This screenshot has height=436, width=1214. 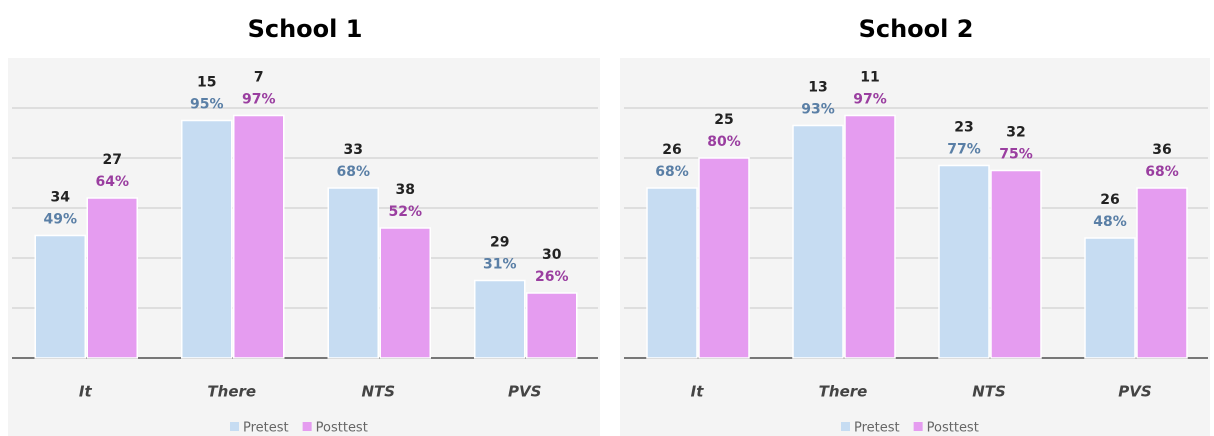 I want to click on count-label: 13, so click(x=817, y=88).